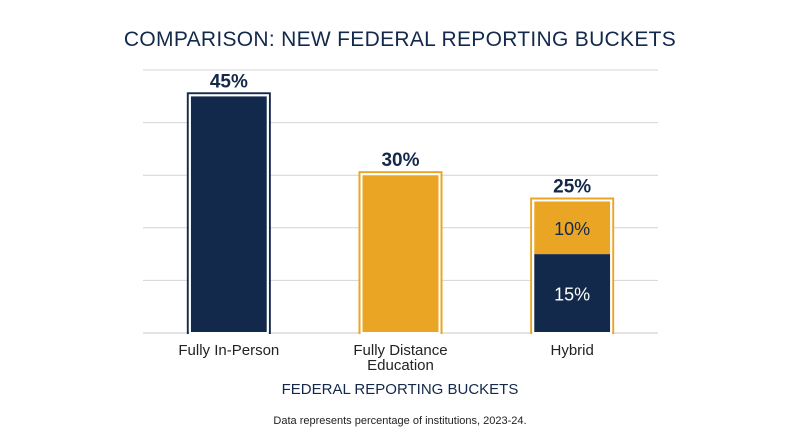 The width and height of the screenshot is (800, 447). What do you see at coordinates (229, 81) in the screenshot?
I see `data-label: 45%` at bounding box center [229, 81].